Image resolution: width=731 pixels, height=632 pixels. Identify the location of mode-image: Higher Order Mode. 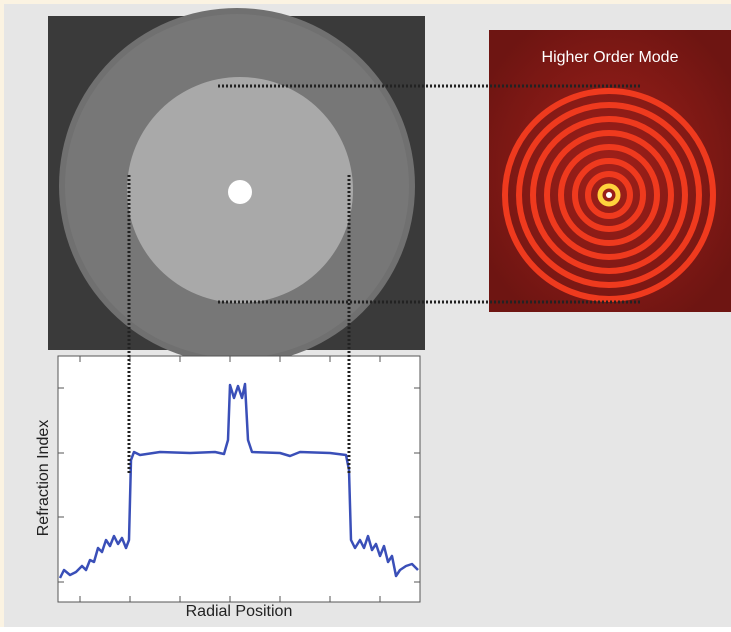
(610, 171).